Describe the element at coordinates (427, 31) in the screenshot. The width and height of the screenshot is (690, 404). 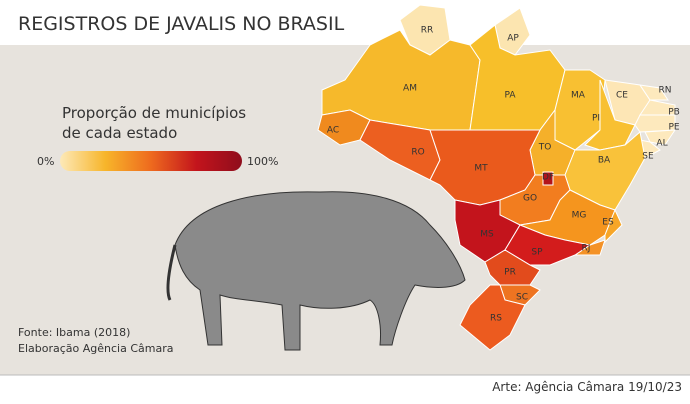
I see `state-label: RR` at that location.